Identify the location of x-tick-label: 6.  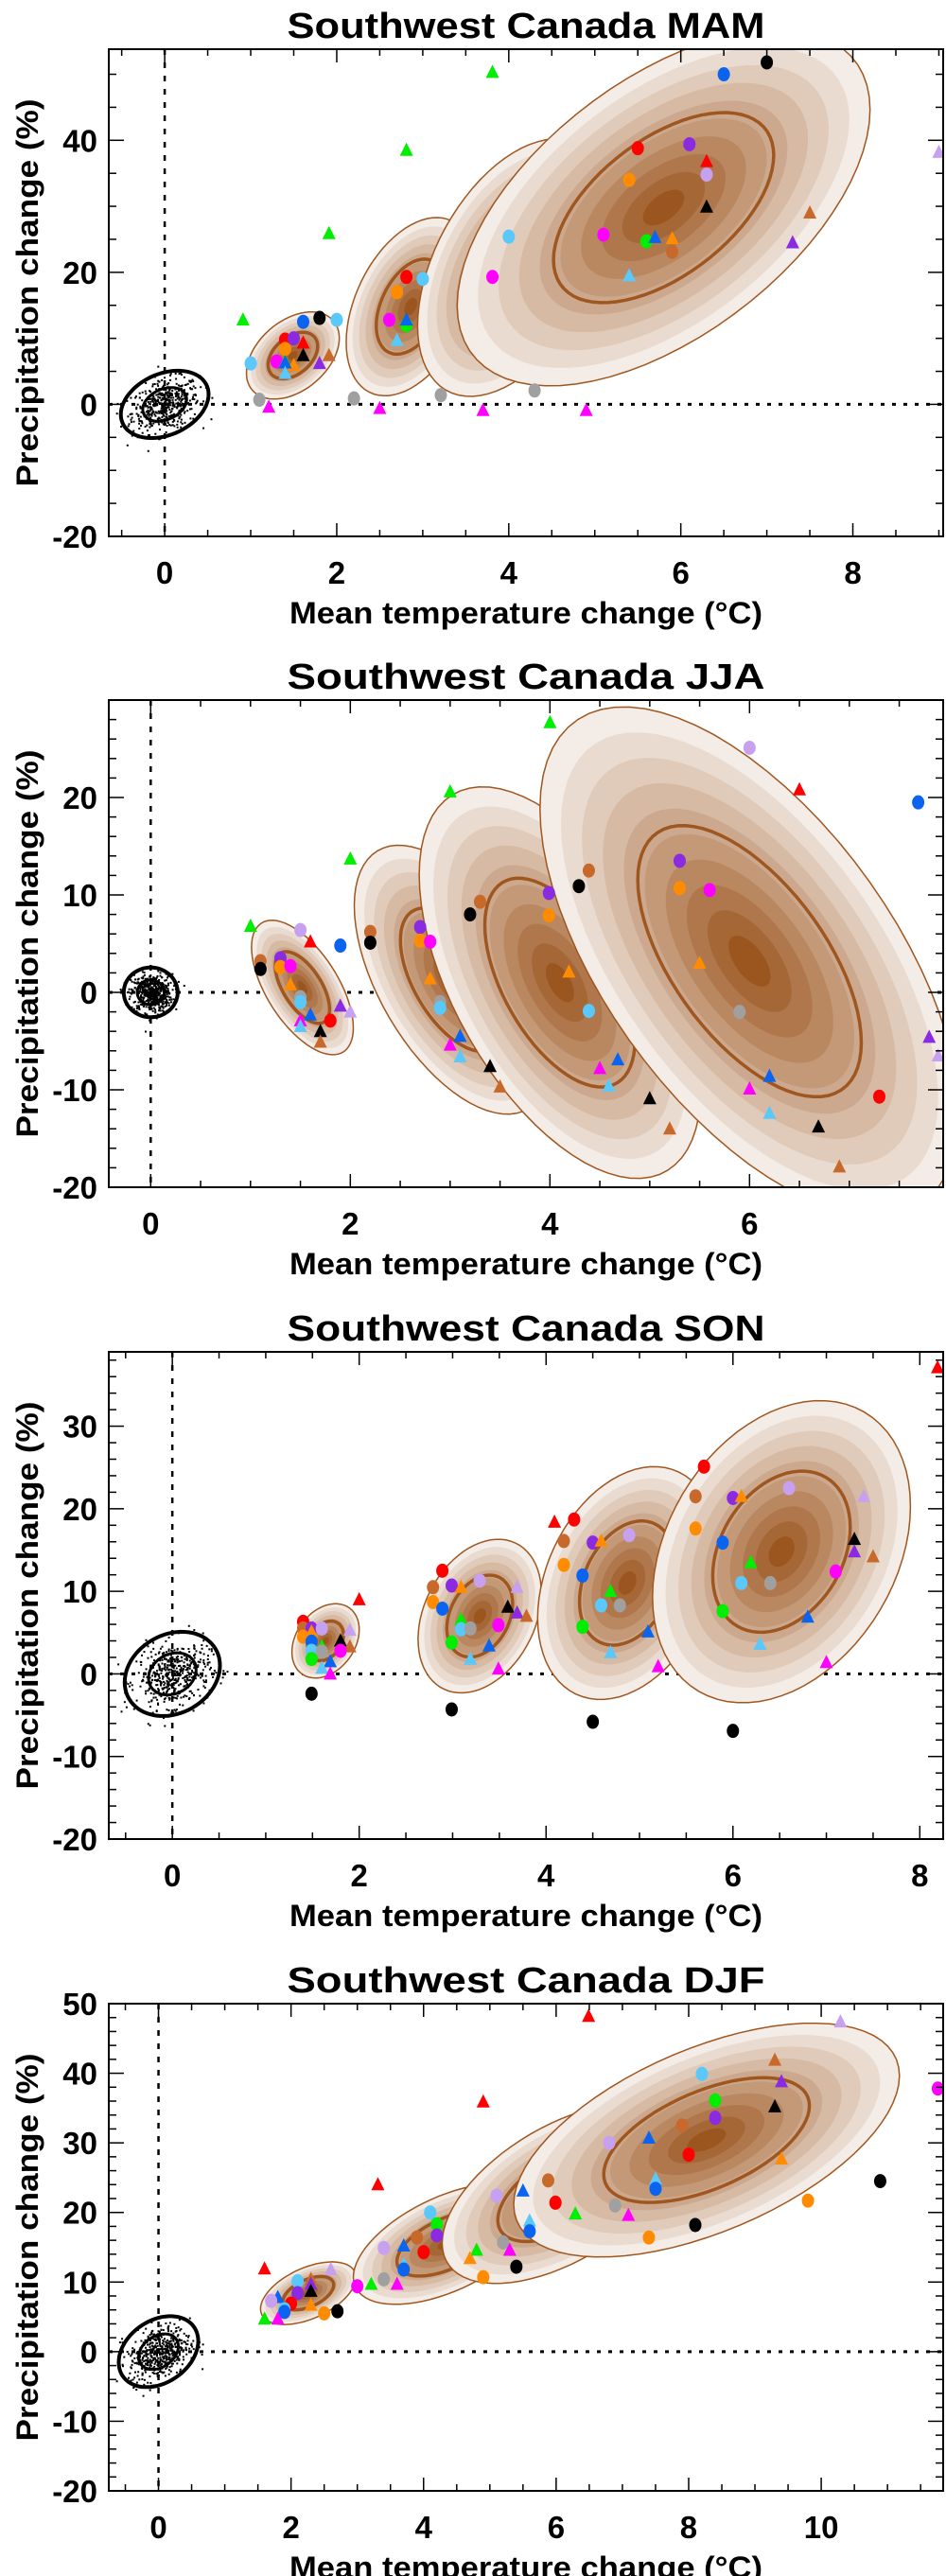
(733, 1876).